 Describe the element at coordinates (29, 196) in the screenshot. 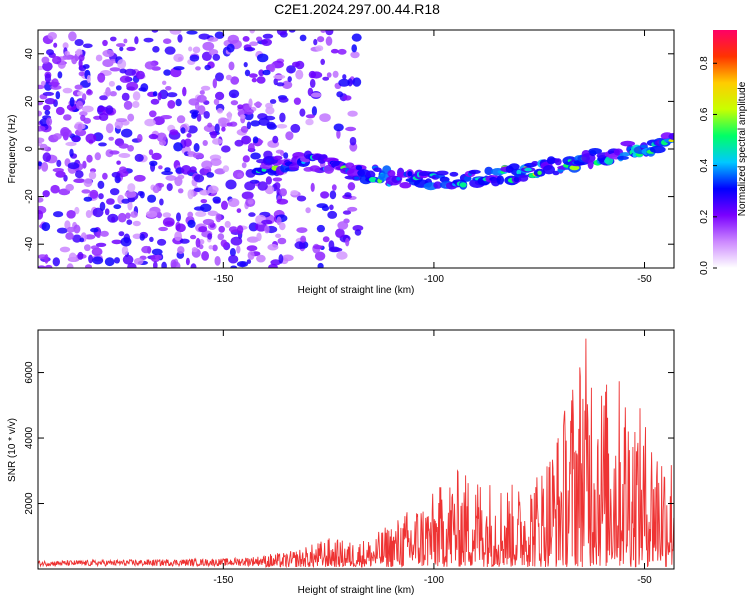

I see `y-tick-label: -20` at that location.